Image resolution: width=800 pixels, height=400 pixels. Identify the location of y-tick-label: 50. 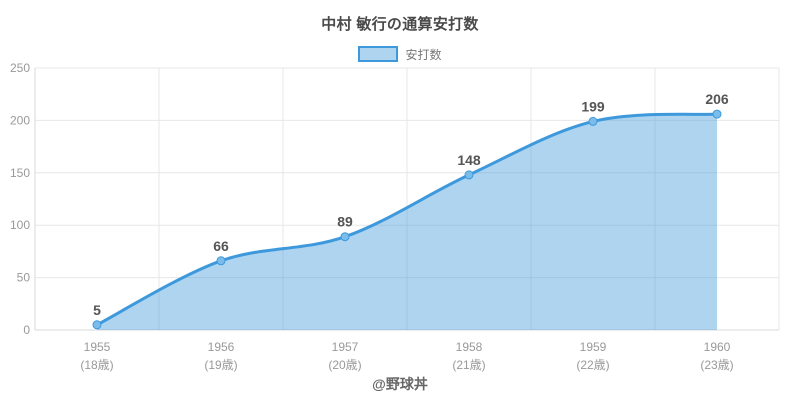
(24, 278).